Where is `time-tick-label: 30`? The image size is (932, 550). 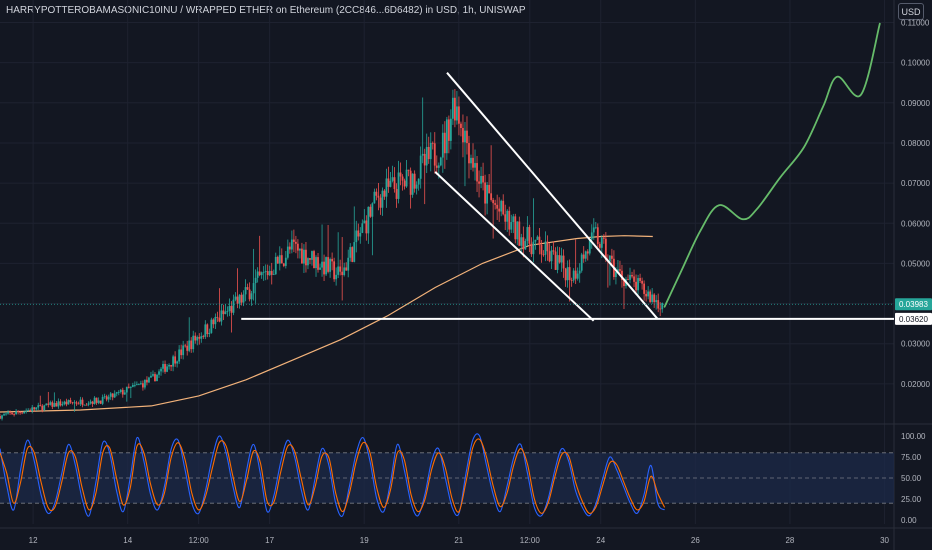
time-tick-label: 30 is located at coordinates (884, 540).